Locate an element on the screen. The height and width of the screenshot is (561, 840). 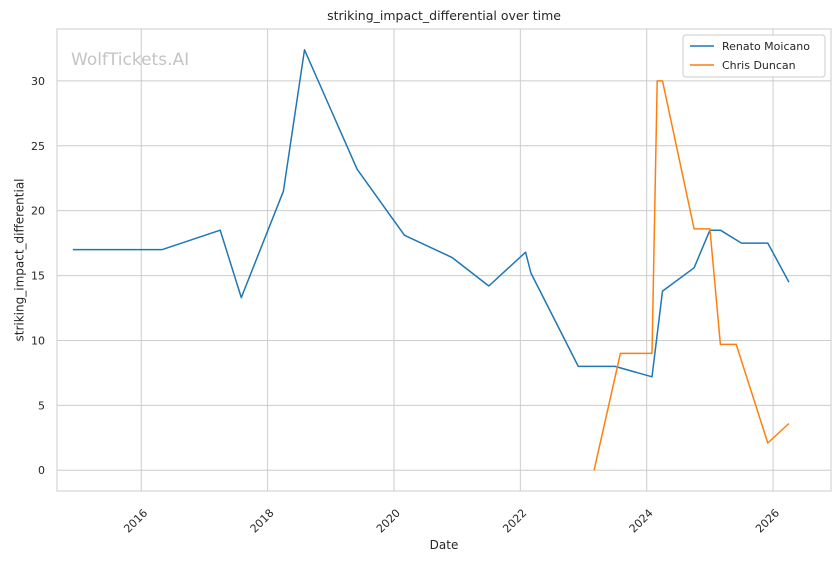
y-tick-label: 15 is located at coordinates (38, 276).